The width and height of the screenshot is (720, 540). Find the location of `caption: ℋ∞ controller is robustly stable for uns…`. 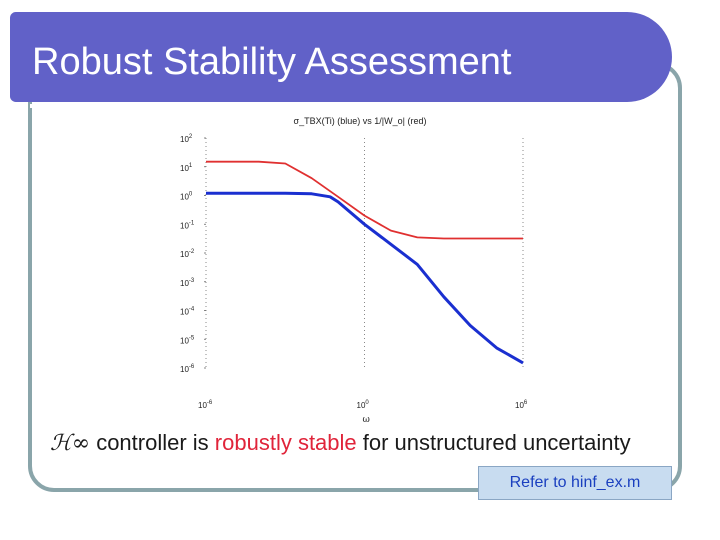

caption: ℋ∞ controller is robustly stable for uns… is located at coordinates (340, 443).